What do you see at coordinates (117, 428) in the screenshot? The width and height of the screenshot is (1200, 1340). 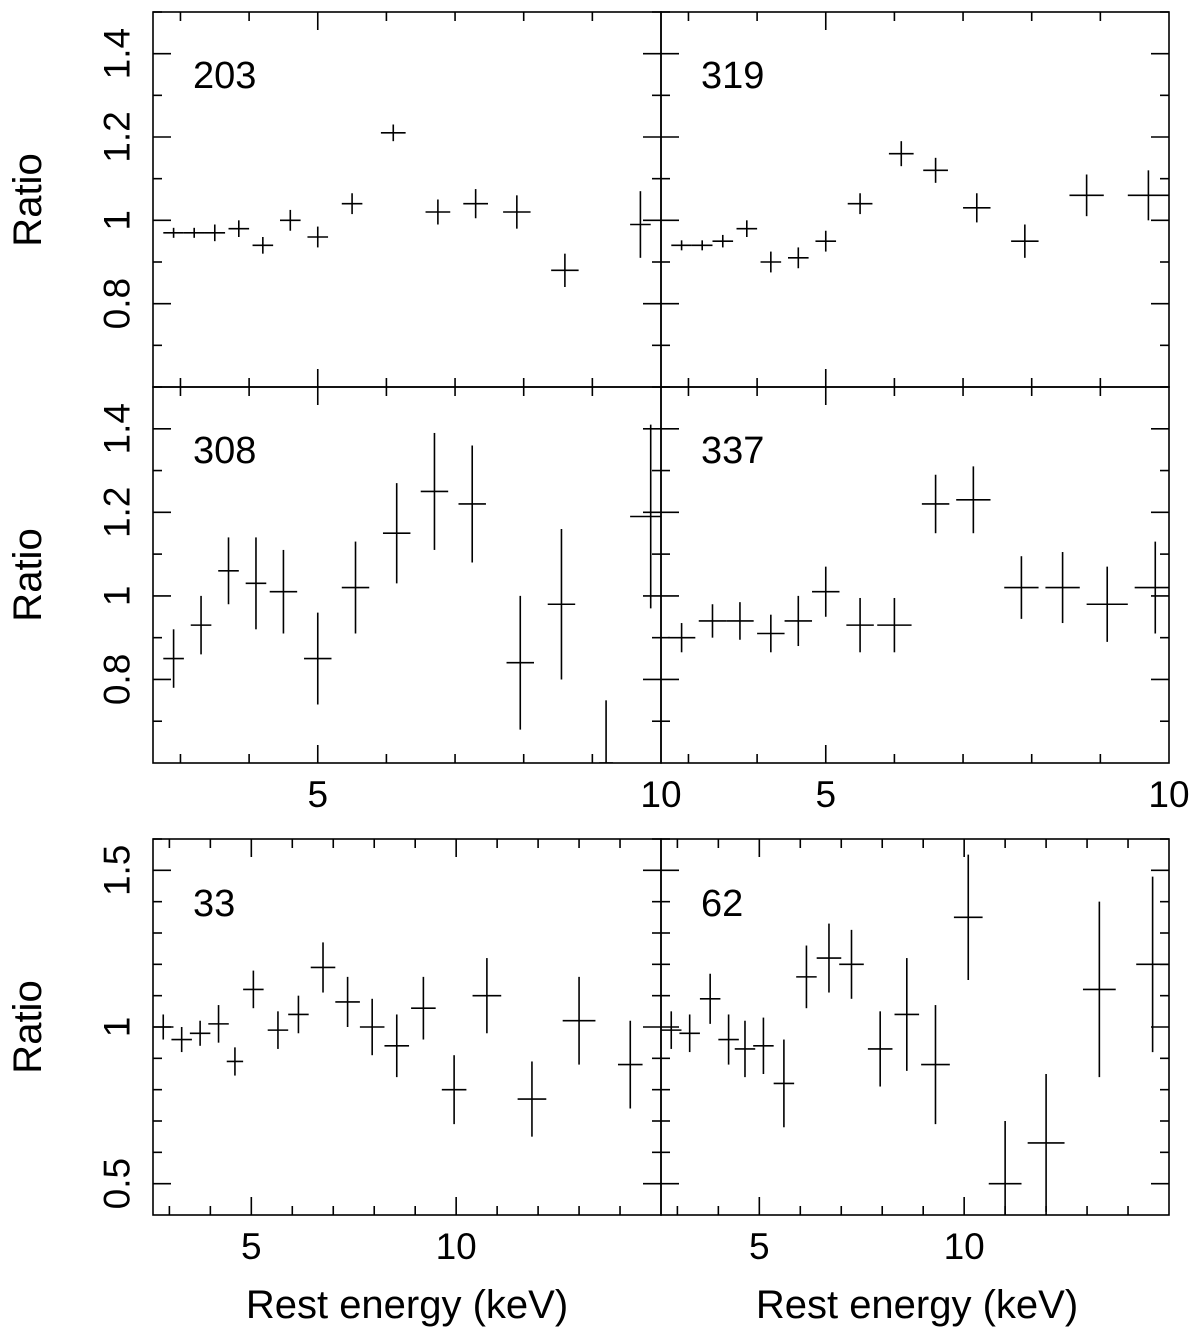 I see `y-tick-label: 1.4` at bounding box center [117, 428].